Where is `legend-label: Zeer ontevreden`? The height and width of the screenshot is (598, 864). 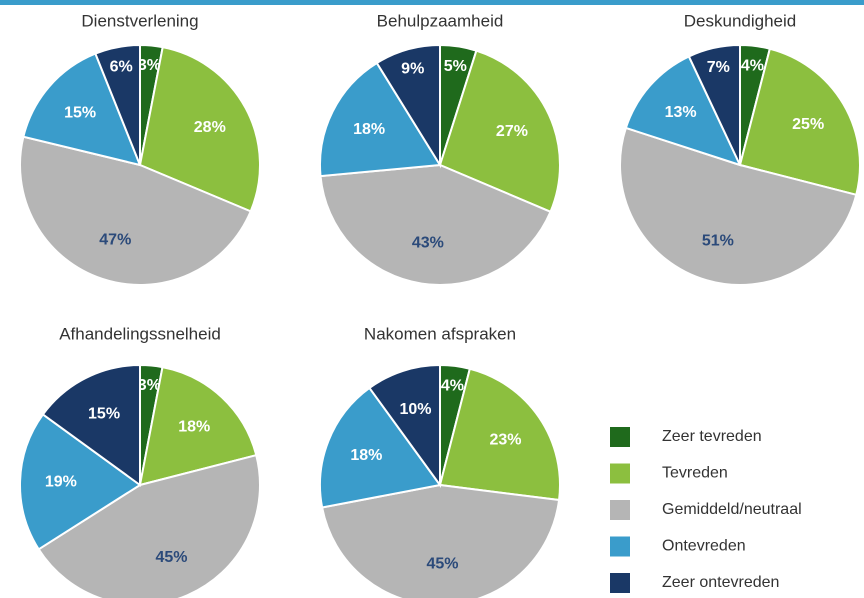 legend-label: Zeer ontevreden is located at coordinates (720, 582).